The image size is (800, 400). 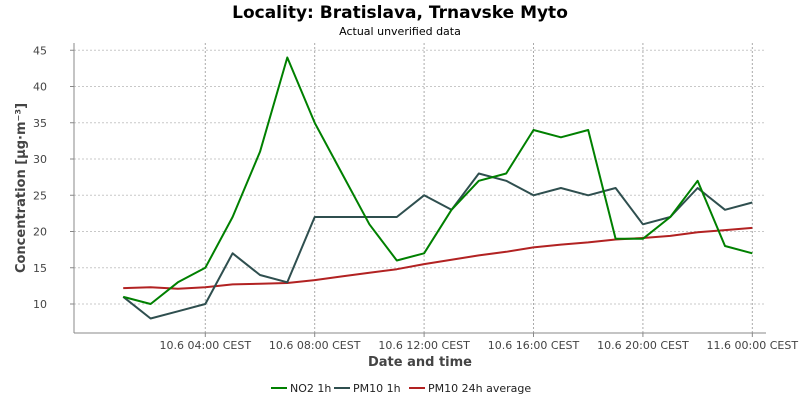 I want to click on x-tick-label: 10.6 20:00 CEST, so click(x=643, y=345).